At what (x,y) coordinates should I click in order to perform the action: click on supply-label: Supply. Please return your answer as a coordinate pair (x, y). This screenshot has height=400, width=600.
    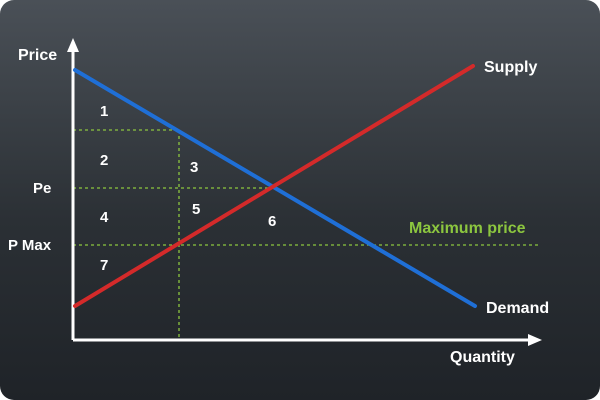
    Looking at the image, I should click on (510, 67).